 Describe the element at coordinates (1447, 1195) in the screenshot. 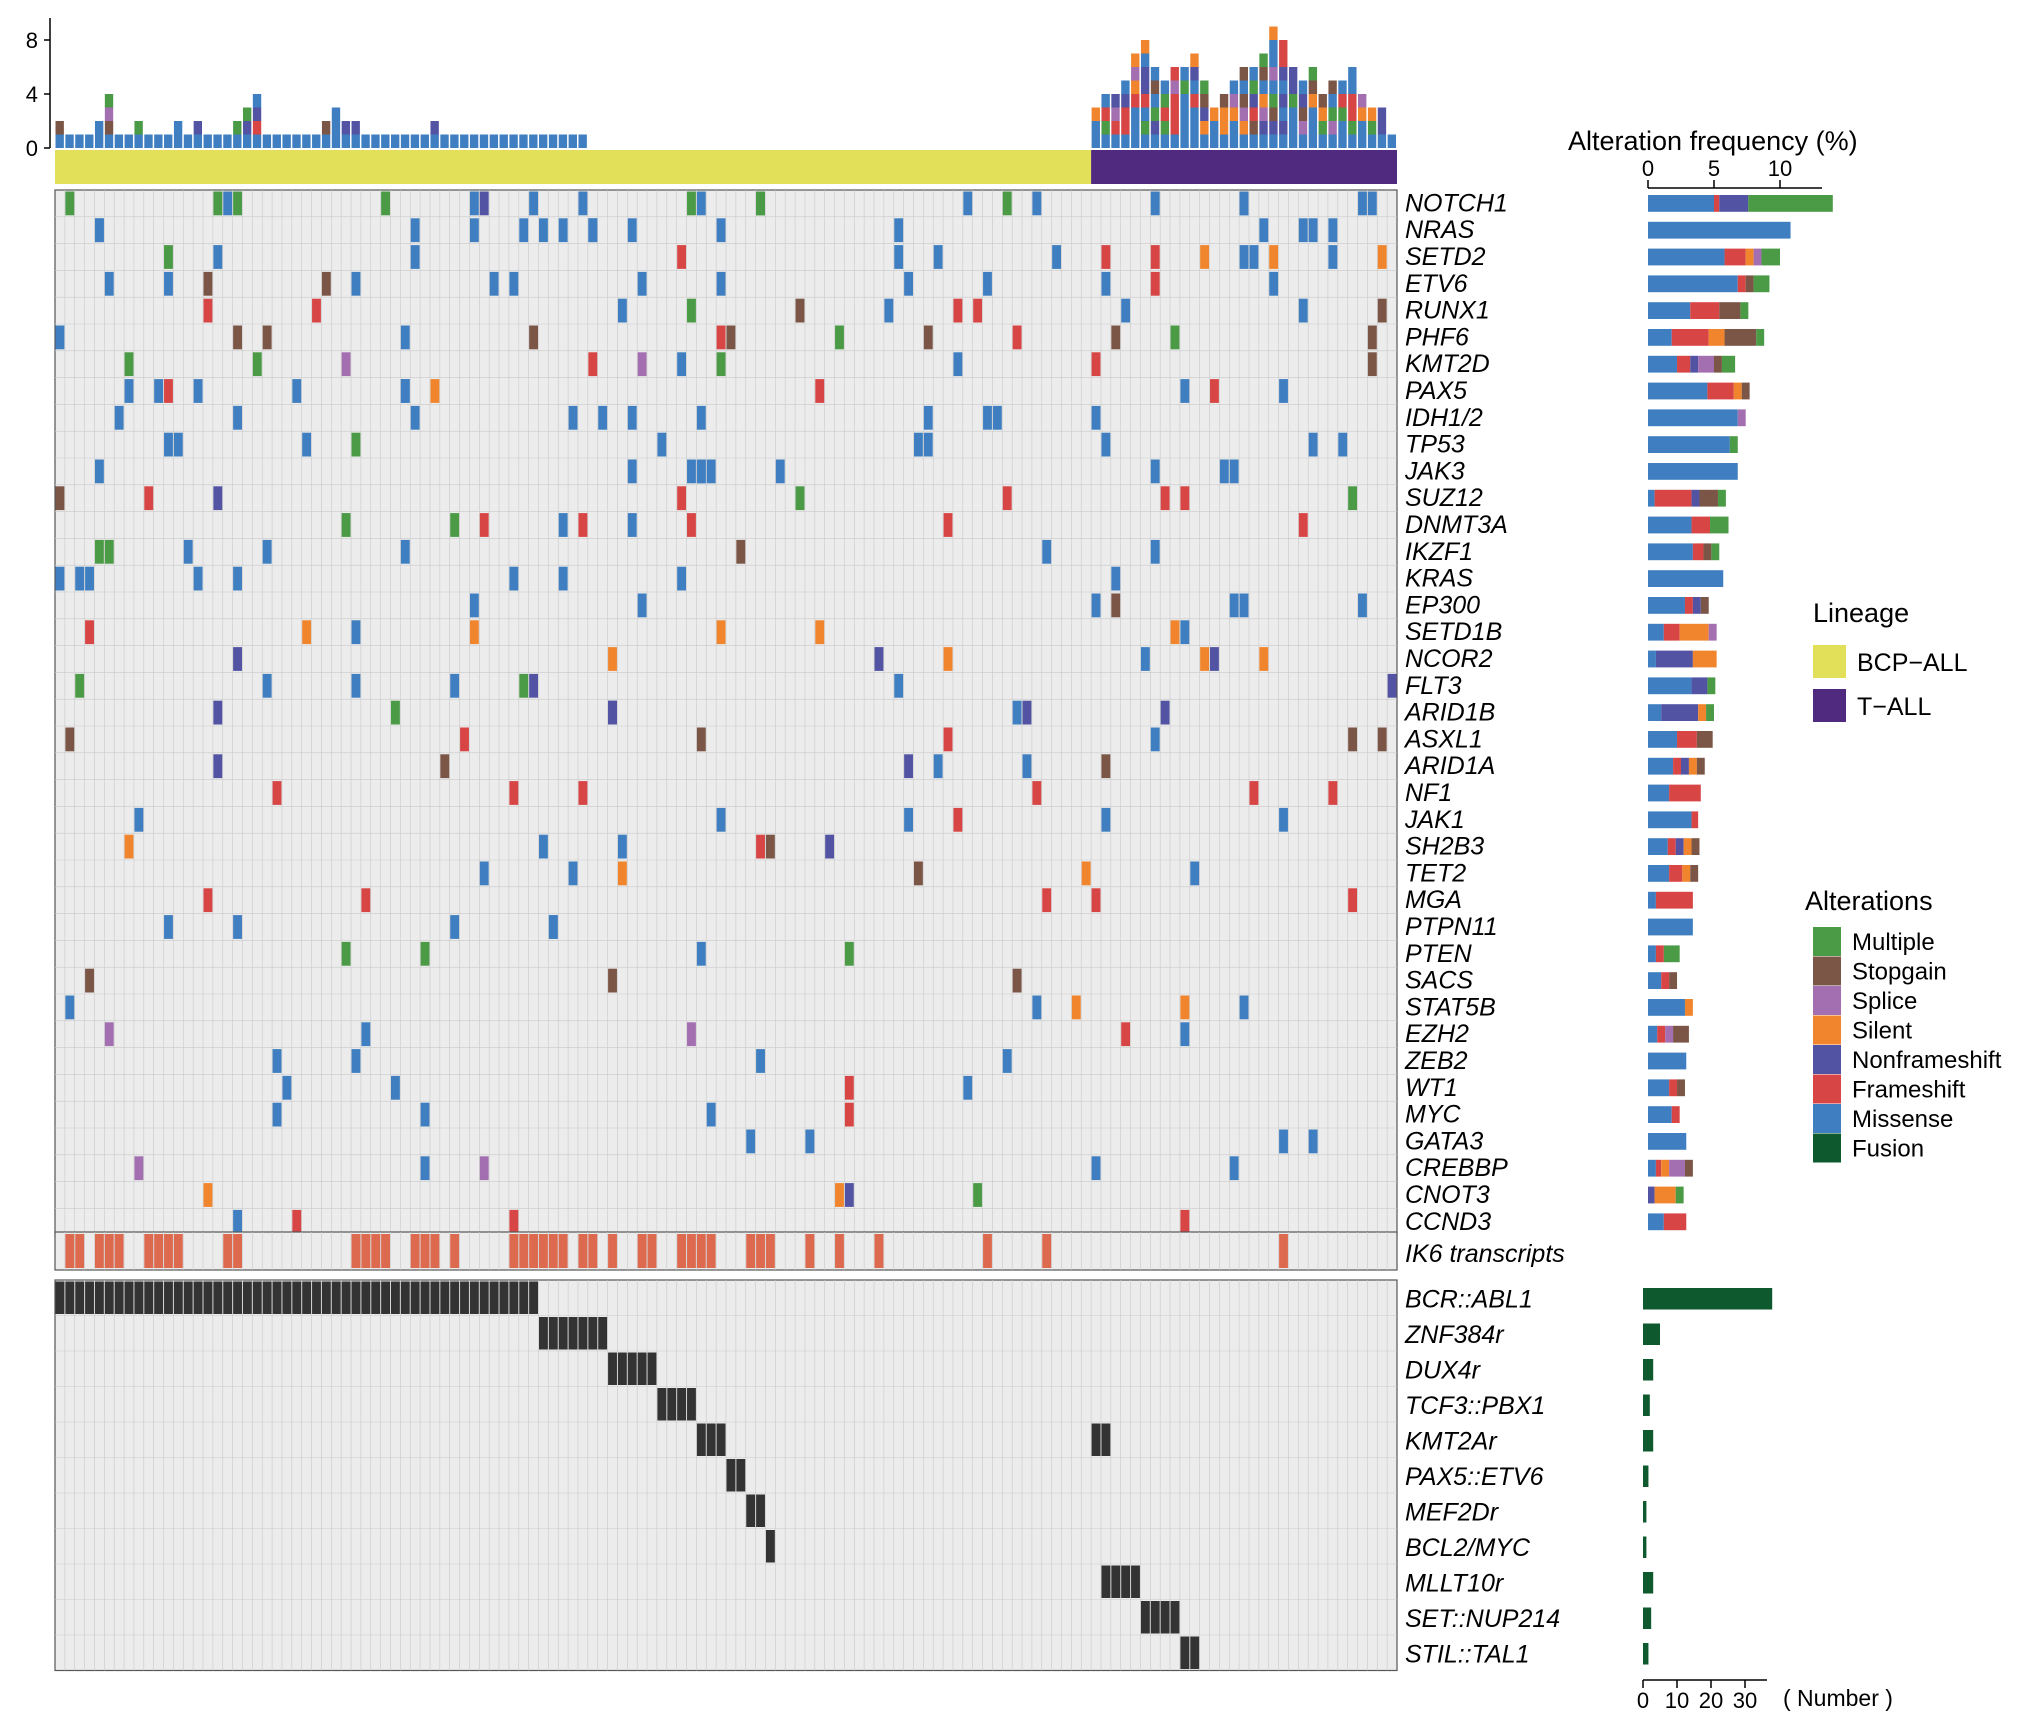

I see `gene-label: CNOT3` at that location.